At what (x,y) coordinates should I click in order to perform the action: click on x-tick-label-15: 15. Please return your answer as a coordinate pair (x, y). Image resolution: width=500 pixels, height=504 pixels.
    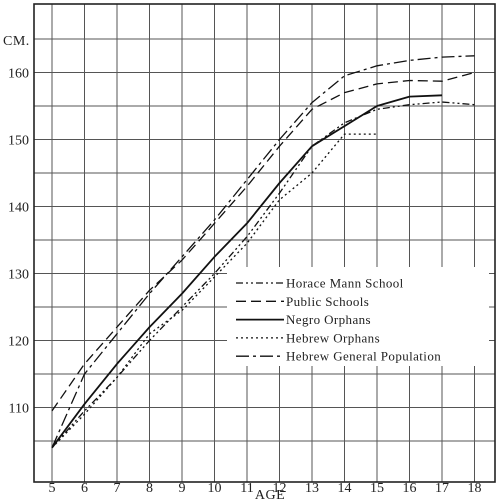
    Looking at the image, I should click on (377, 488).